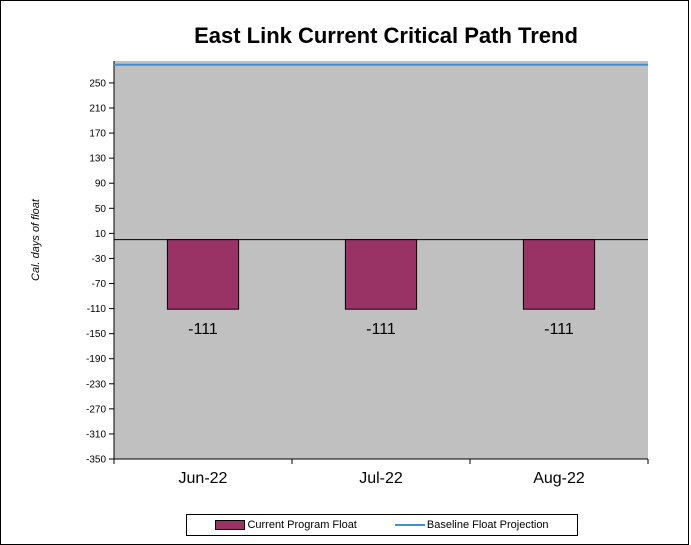  What do you see at coordinates (101, 184) in the screenshot?
I see `y-tick-label: 90` at bounding box center [101, 184].